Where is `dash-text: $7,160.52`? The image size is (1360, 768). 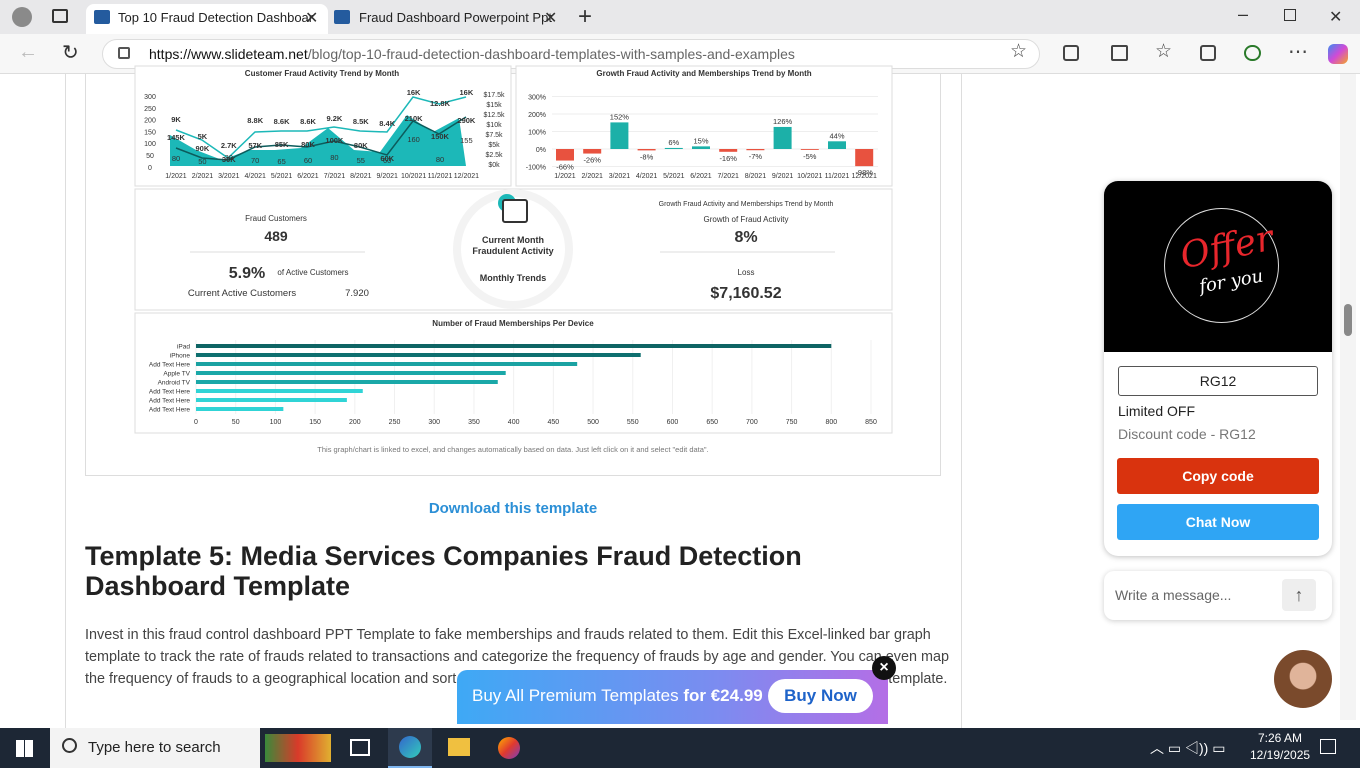
dash-text: $7,160.52 is located at coordinates (745, 293).